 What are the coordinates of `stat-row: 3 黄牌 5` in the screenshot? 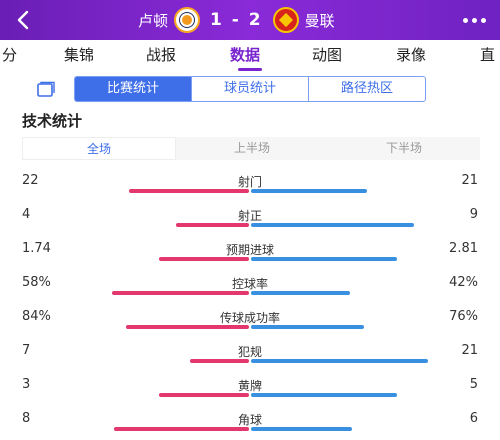 It's located at (250, 397).